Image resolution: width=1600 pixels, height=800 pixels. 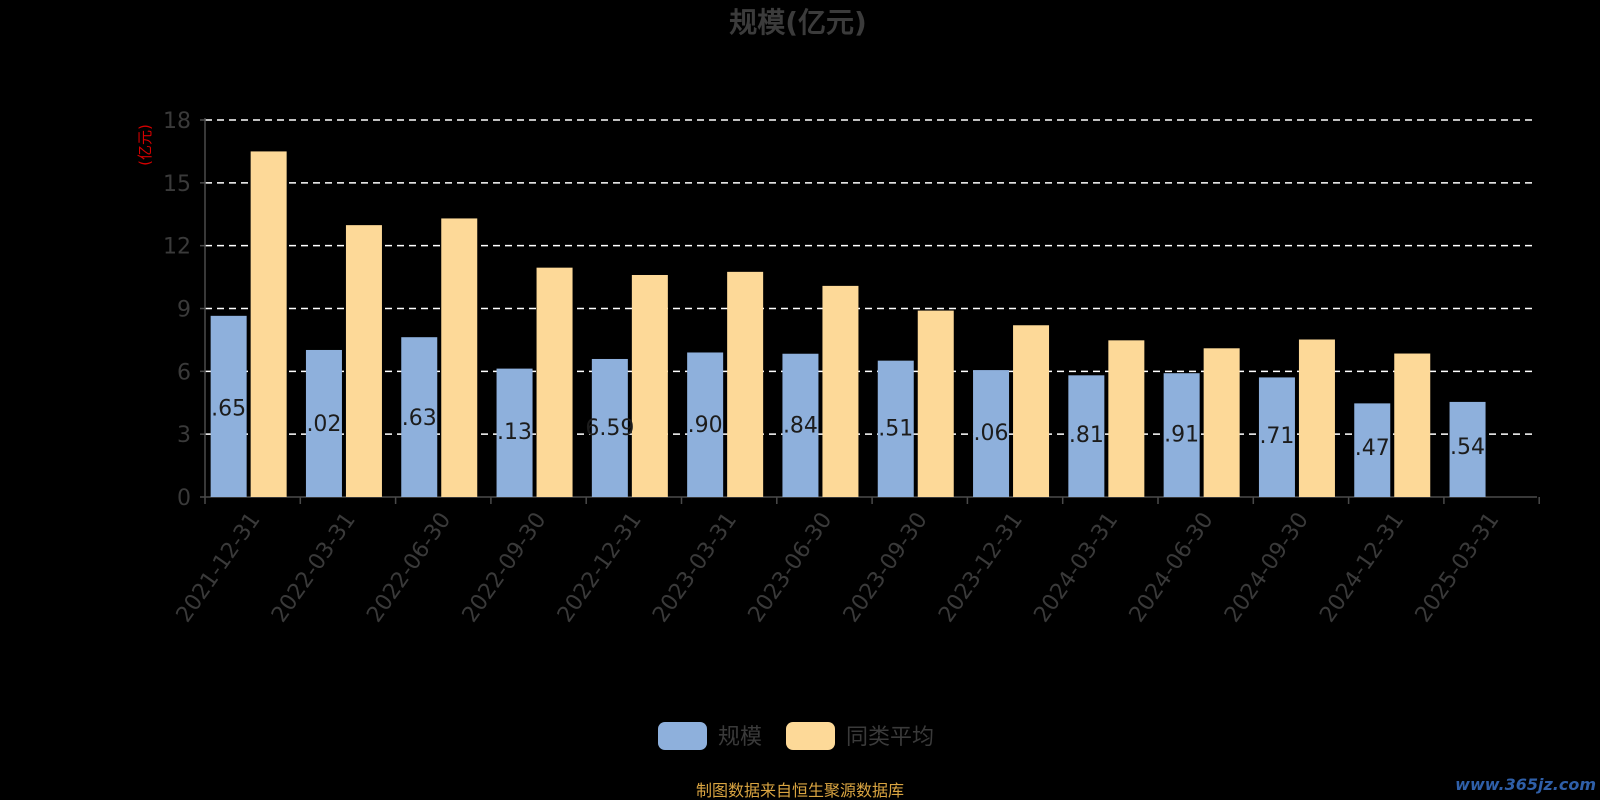 What do you see at coordinates (219, 567) in the screenshot?
I see `x-tick-label: 2021-12-31` at bounding box center [219, 567].